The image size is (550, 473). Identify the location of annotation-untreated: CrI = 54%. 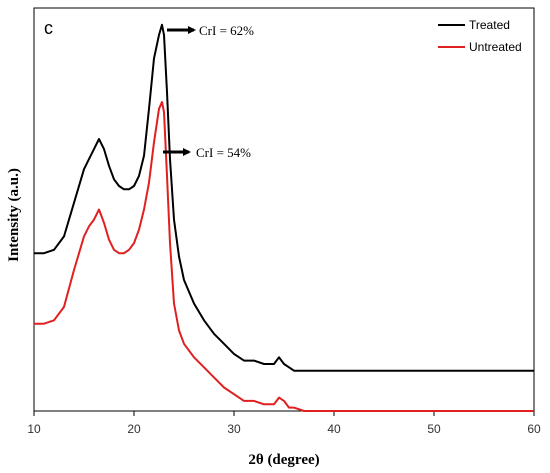
(223, 152).